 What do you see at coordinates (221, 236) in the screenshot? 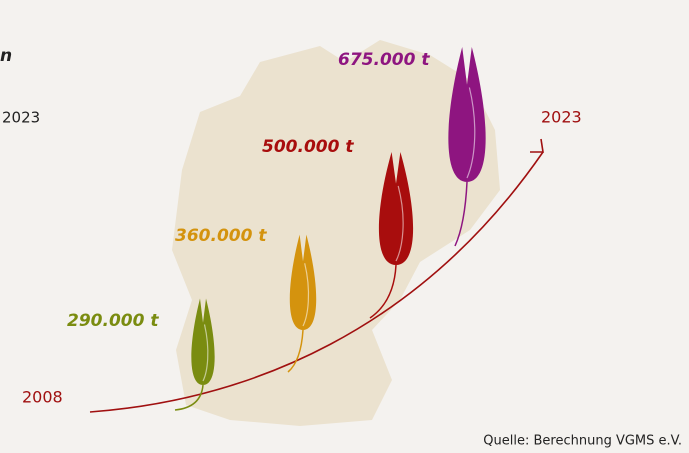
I see `value-label: 360.000 t` at bounding box center [221, 236].